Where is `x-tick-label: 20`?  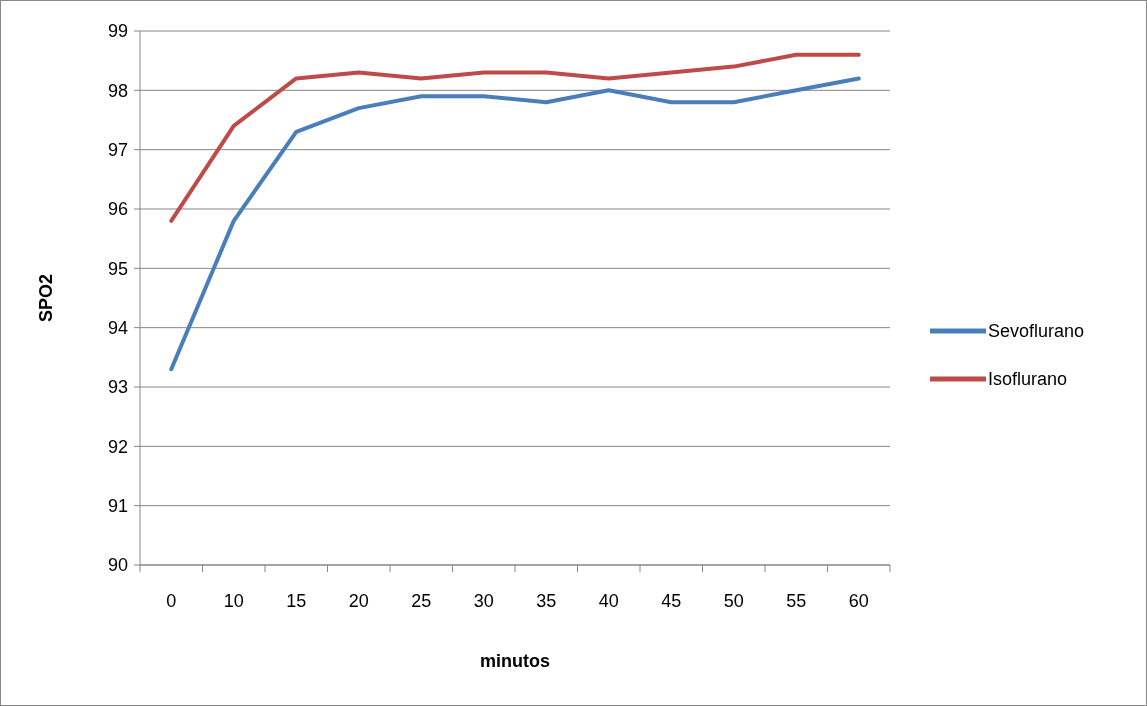 x-tick-label: 20 is located at coordinates (358, 601).